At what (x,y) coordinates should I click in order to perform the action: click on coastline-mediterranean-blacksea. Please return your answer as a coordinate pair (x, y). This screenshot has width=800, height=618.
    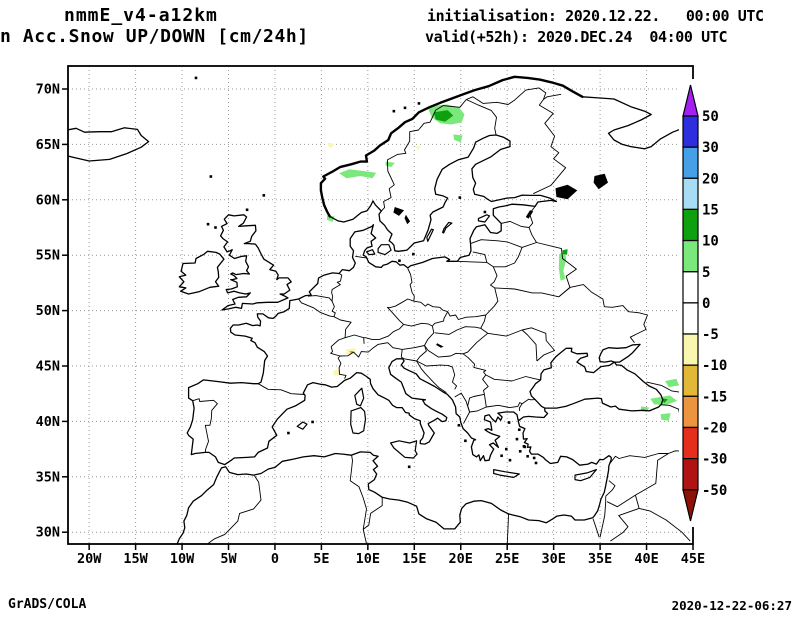
    Looking at the image, I should click on (444, 404).